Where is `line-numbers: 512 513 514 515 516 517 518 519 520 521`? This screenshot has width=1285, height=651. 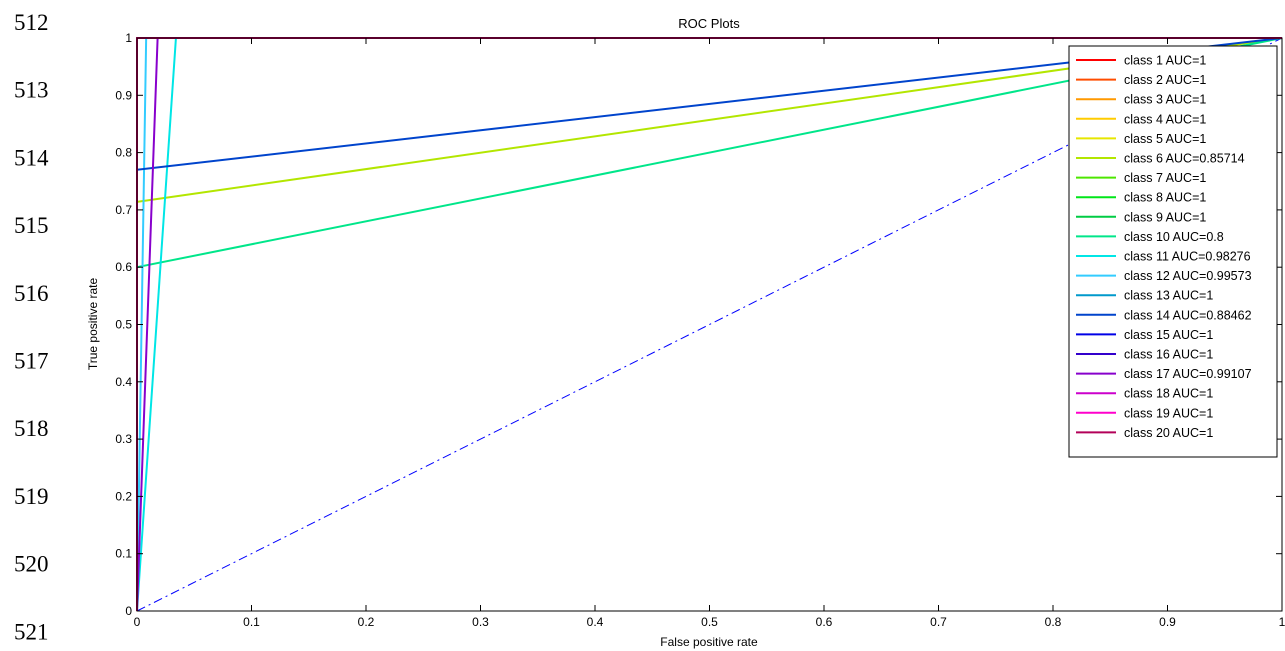 line-numbers: 512 513 514 515 516 517 518 519 520 521 is located at coordinates (31, 327).